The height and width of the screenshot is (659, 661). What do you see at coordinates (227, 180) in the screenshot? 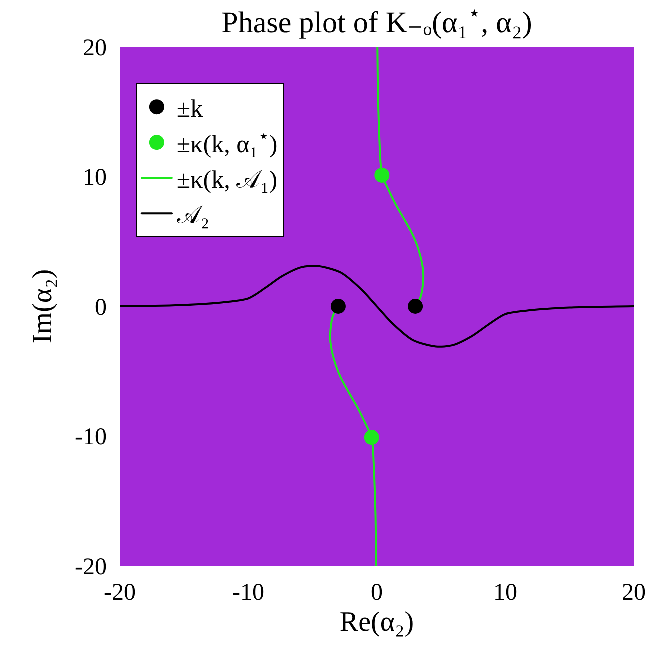
I see `legend-label: ±κ(k, 𝒜₁)` at bounding box center [227, 180].